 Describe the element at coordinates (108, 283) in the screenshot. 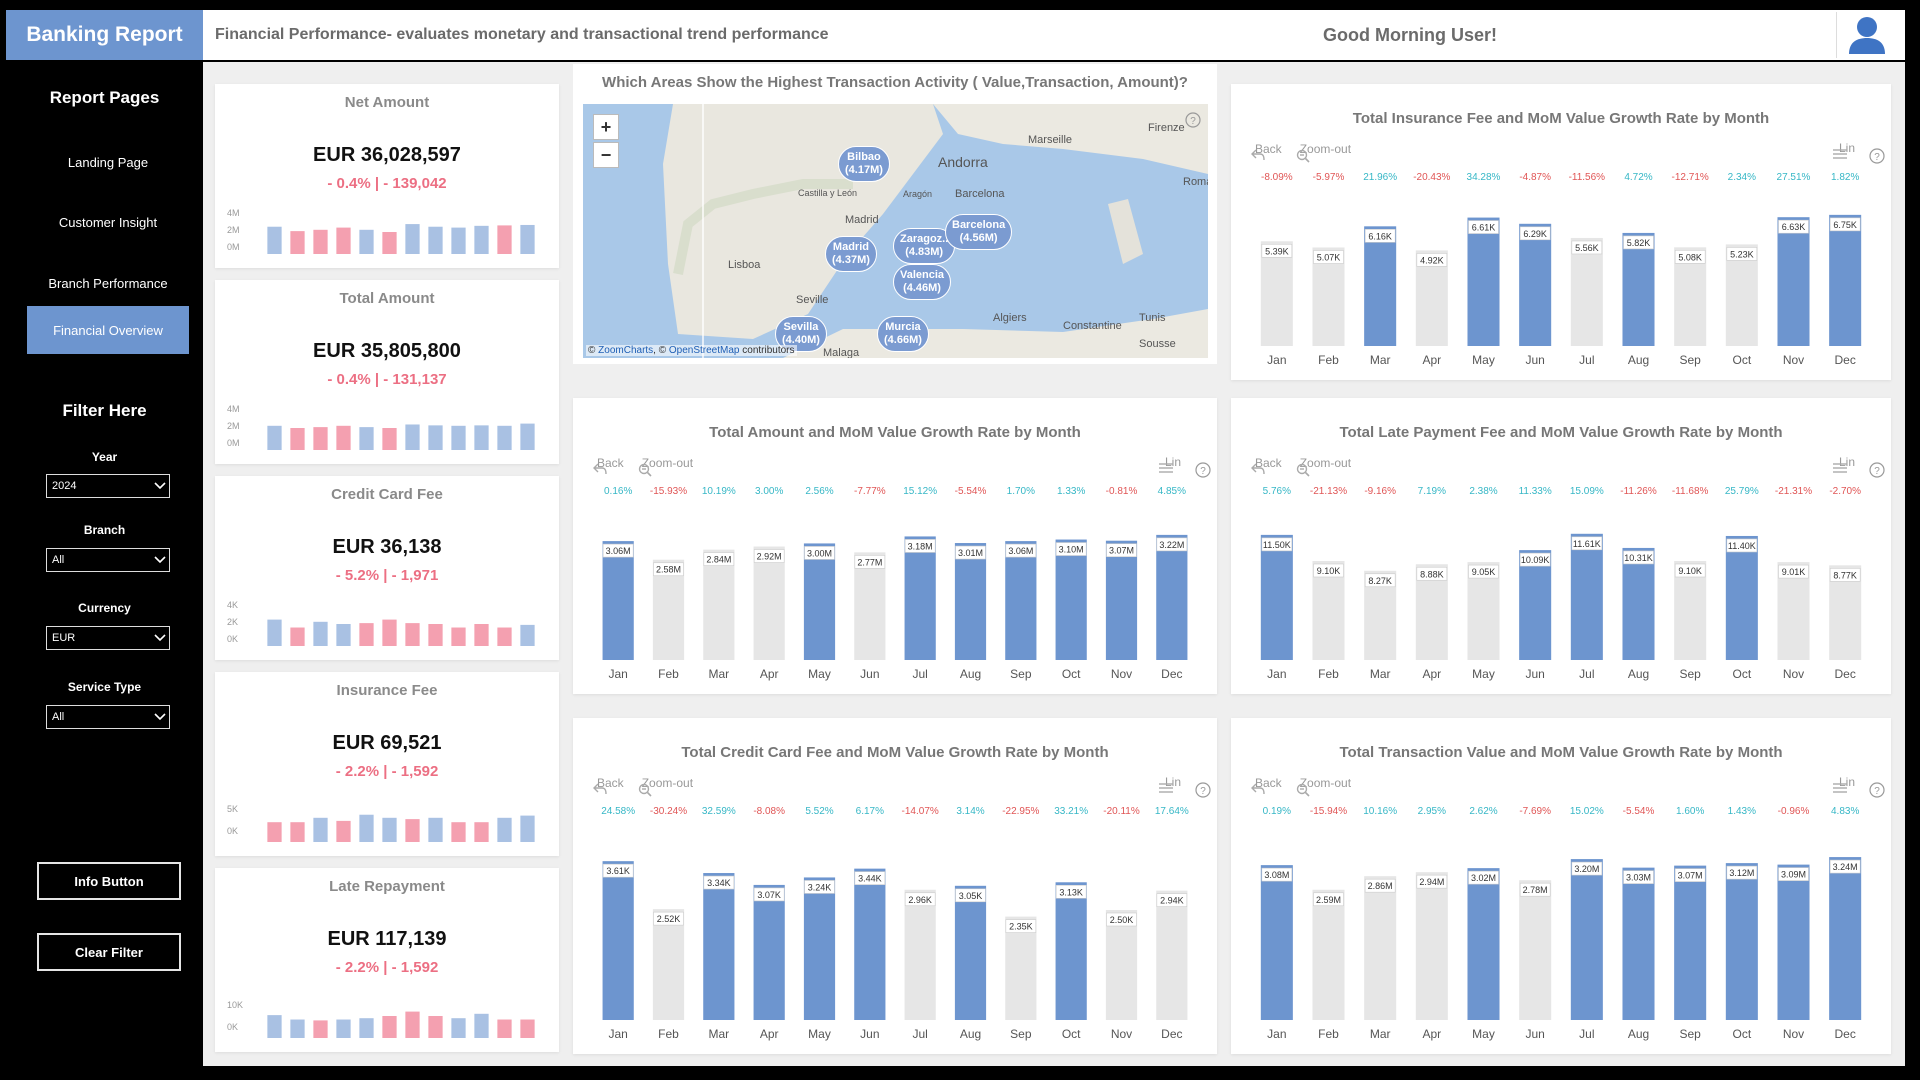

I see `nav-branch-performance: Branch Performance` at that location.